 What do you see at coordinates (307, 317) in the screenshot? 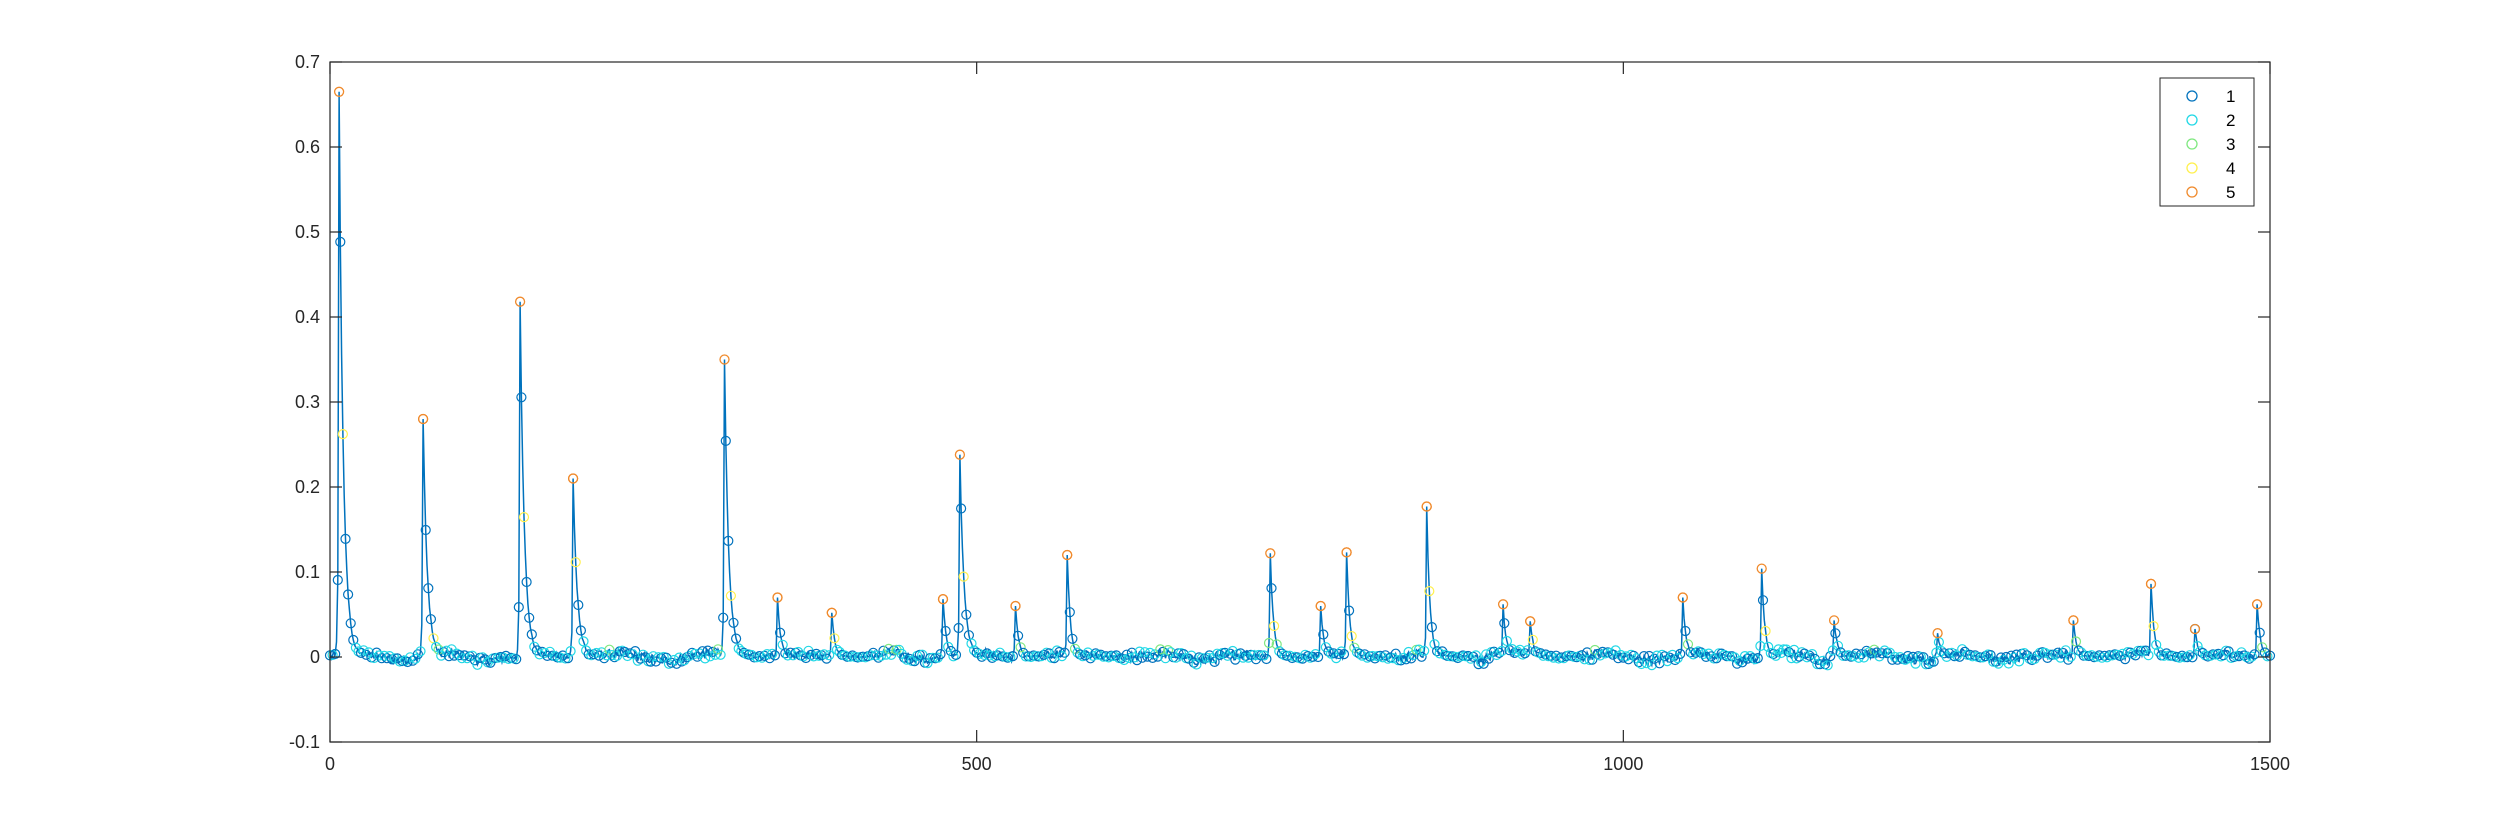
I see `y-tick-label: 0.4` at bounding box center [307, 317].